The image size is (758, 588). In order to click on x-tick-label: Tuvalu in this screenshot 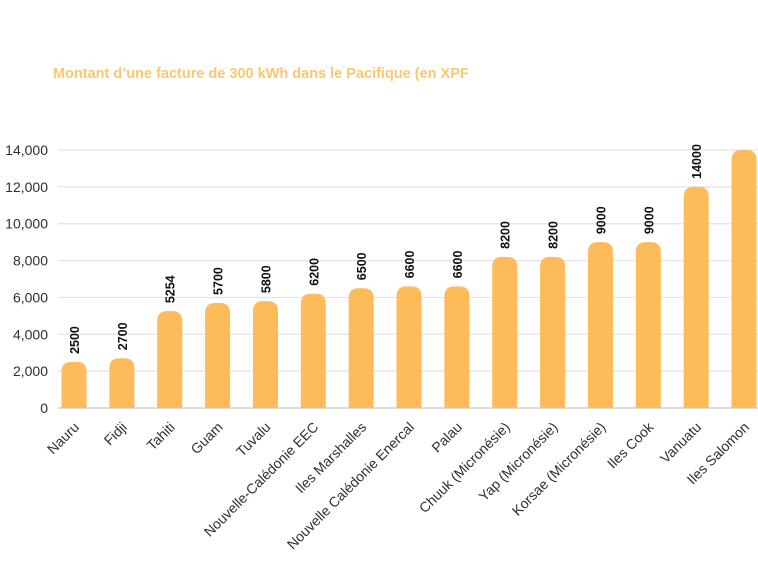, I will do `click(253, 439)`.